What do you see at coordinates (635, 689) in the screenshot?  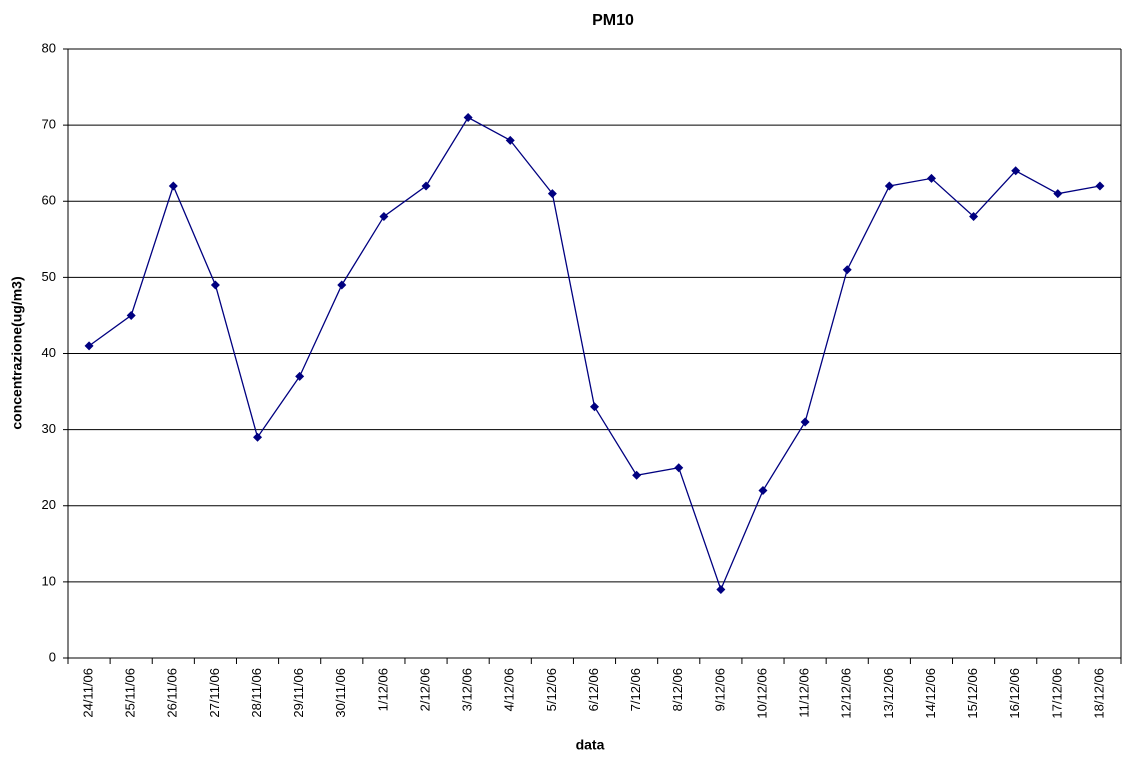 I see `x-tick-label: 7/12/06` at bounding box center [635, 689].